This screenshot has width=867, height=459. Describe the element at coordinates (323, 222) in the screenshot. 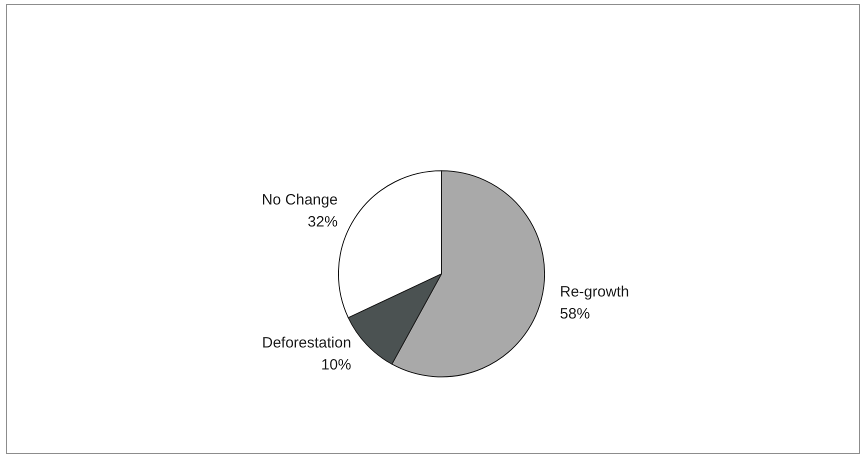

I see `data-label: 32%` at that location.